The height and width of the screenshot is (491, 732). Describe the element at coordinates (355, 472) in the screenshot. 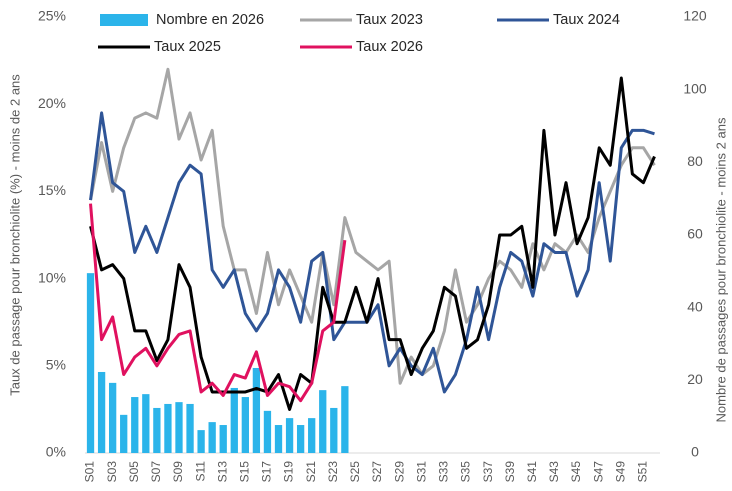

I see `x-tick-label: S25` at that location.